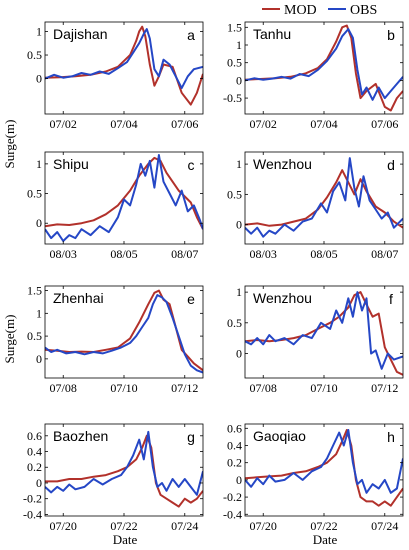 This screenshot has width=409, height=550. Describe the element at coordinates (239, 45) in the screenshot. I see `y-tick-label-b: 1` at that location.